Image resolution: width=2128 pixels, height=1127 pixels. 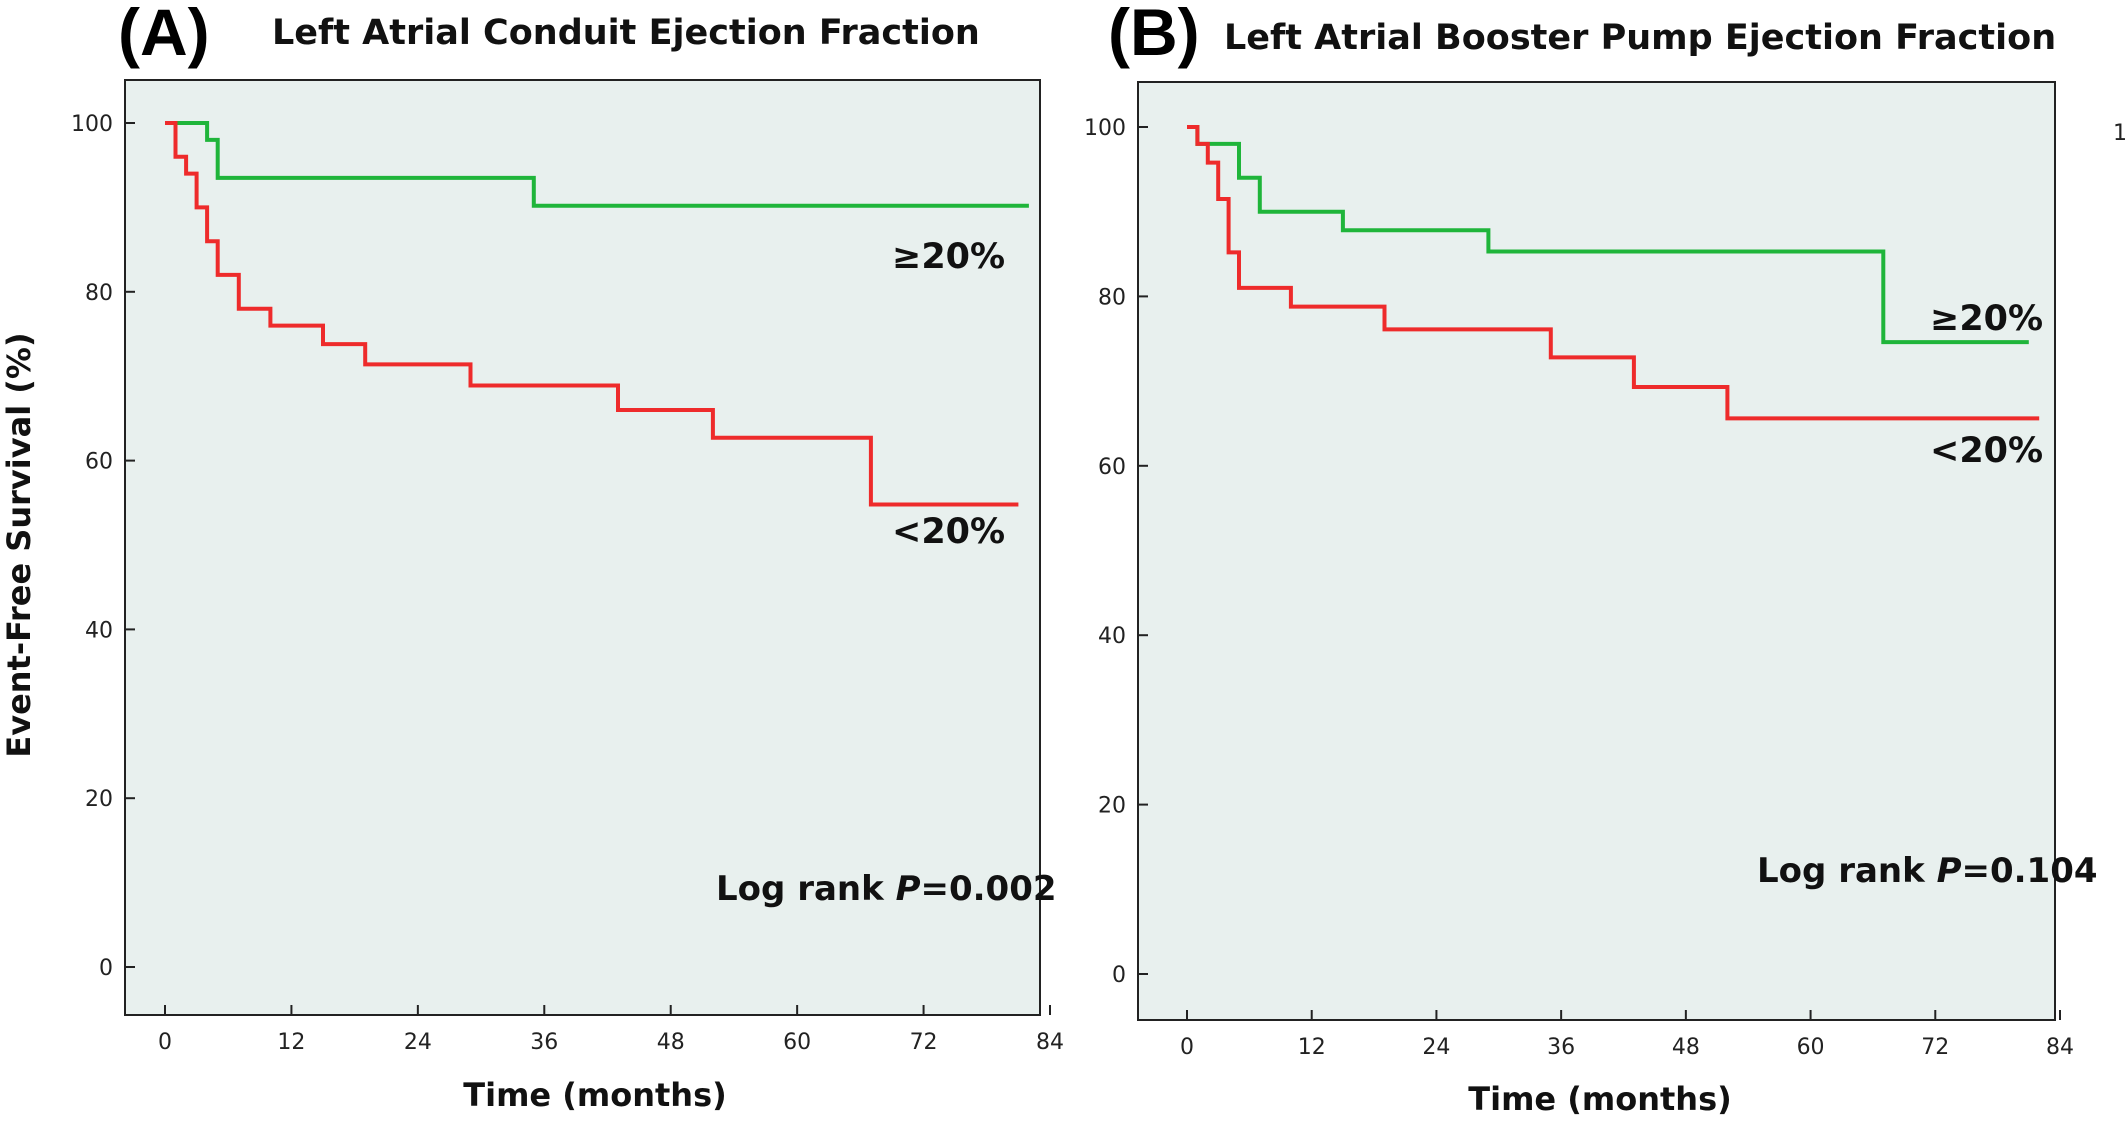 I want to click on panel-a-ytick-label: 80, so click(x=99, y=293).